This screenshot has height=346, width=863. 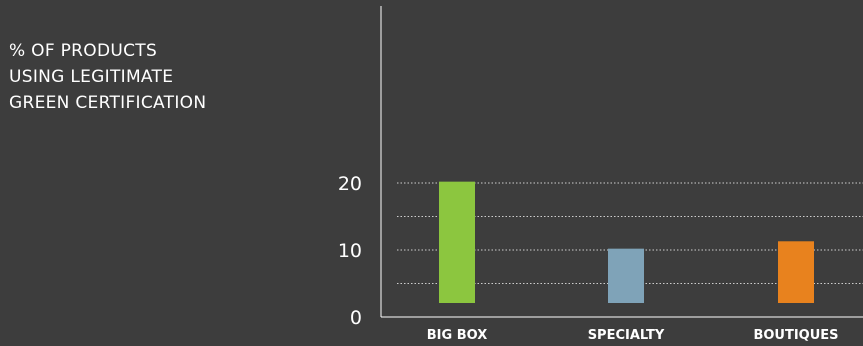 I want to click on category-label: BIG BOX, so click(x=457, y=335).